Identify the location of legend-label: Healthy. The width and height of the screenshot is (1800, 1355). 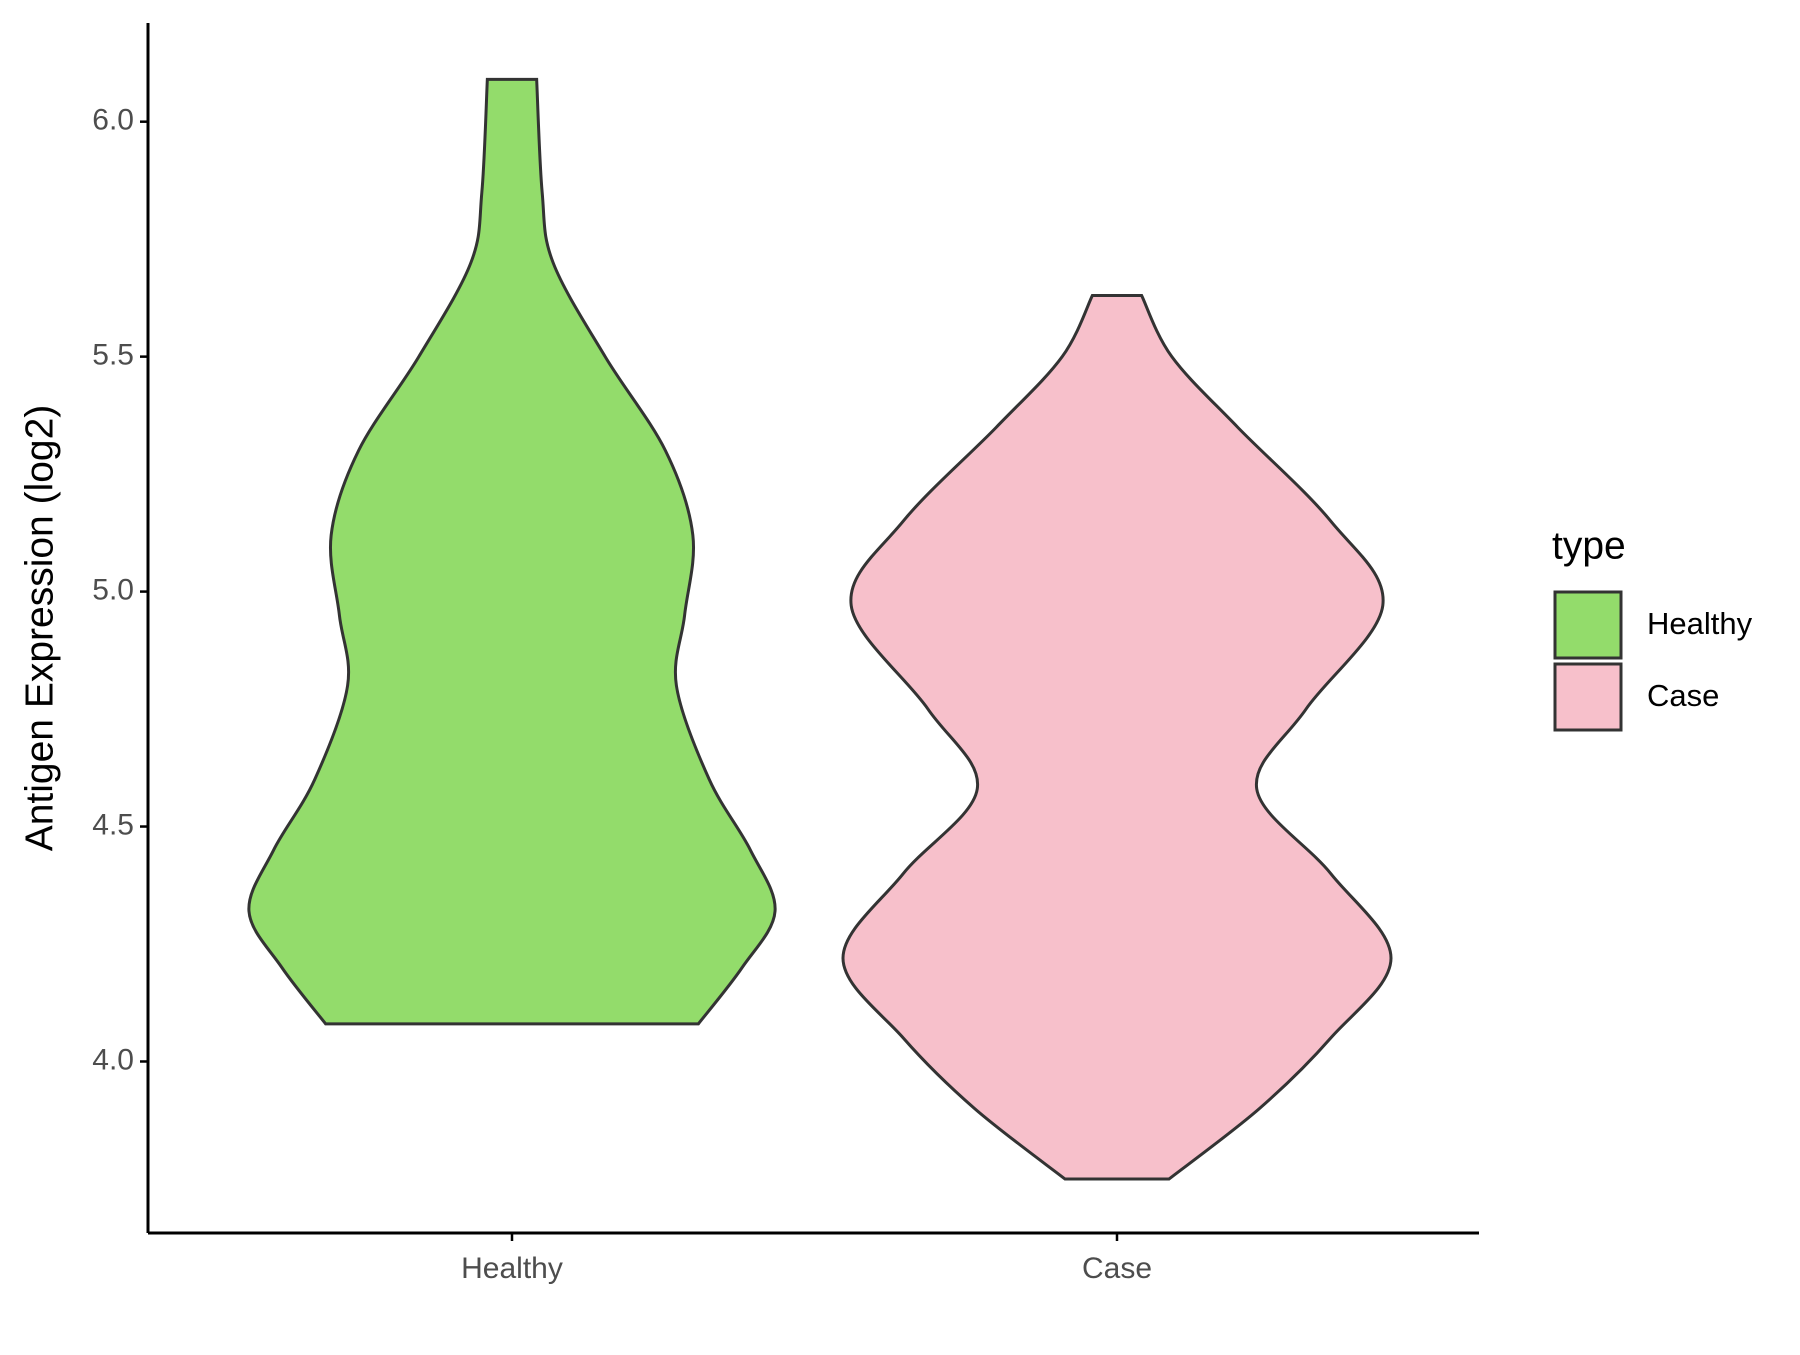
(1700, 623).